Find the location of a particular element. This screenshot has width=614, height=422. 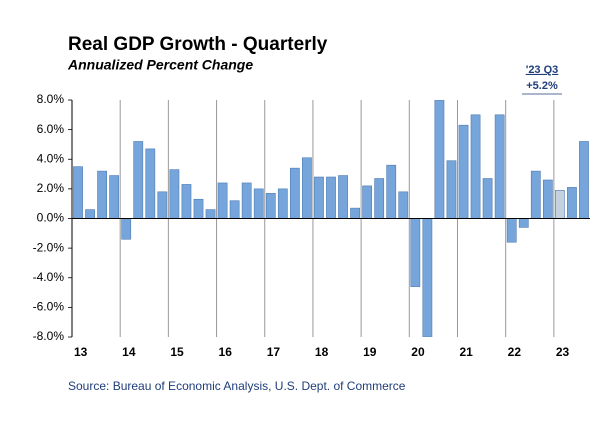

y-tick-label: 4.0% is located at coordinates (51, 158).